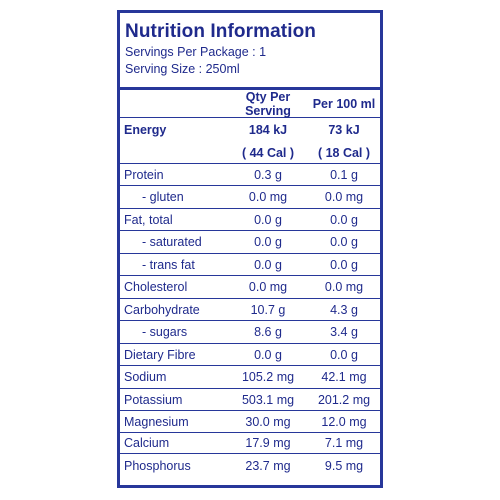 This screenshot has width=500, height=500. I want to click on nutrient-row: Potassium 503.1 mg 201.2 mg, so click(250, 400).